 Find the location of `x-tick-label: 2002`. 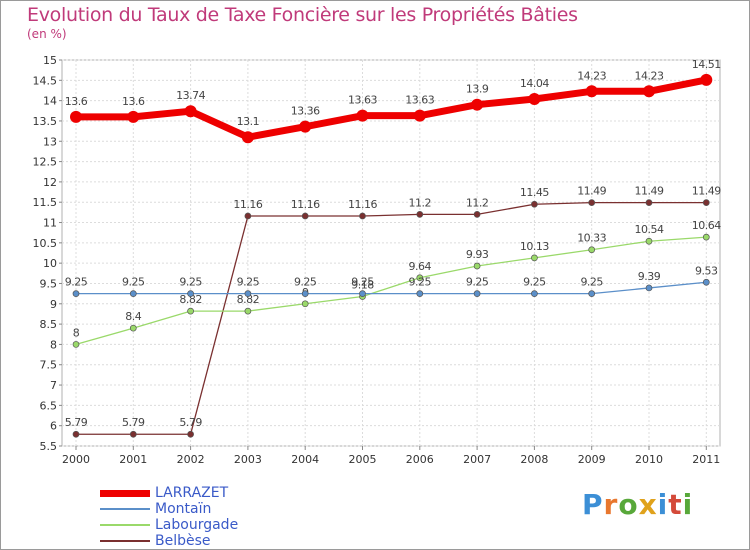

x-tick-label: 2002 is located at coordinates (191, 459).